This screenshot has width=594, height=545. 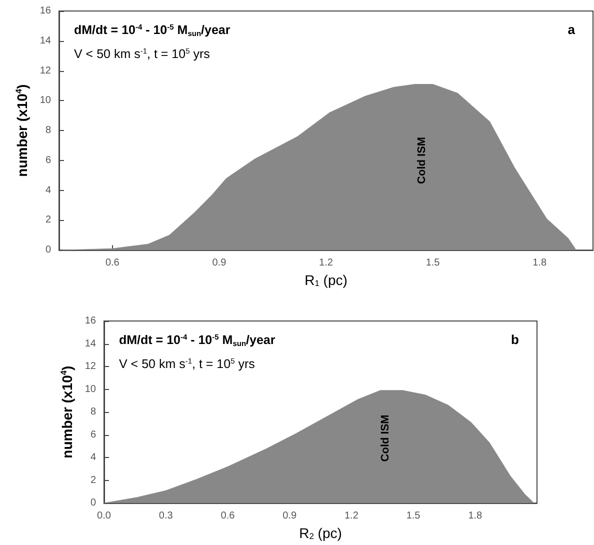 I want to click on x-axis-title: R2 (pc), so click(x=320, y=533).